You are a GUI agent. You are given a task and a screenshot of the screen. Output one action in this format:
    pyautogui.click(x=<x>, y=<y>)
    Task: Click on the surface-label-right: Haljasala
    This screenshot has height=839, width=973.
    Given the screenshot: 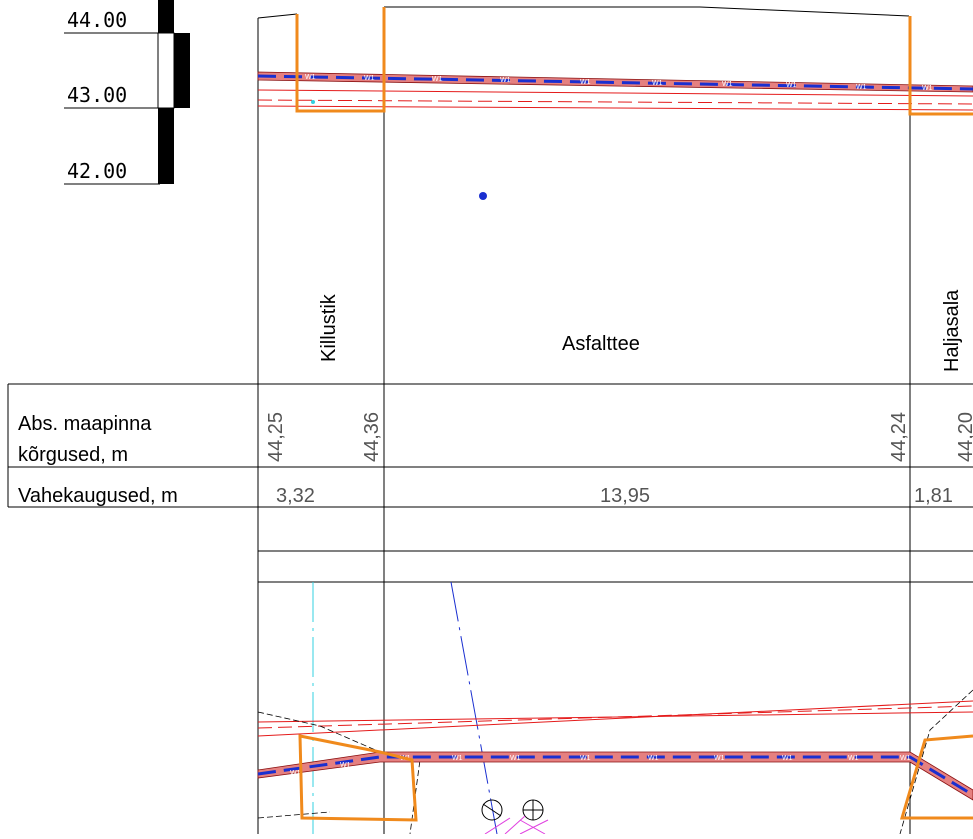 What is the action you would take?
    pyautogui.click(x=952, y=330)
    